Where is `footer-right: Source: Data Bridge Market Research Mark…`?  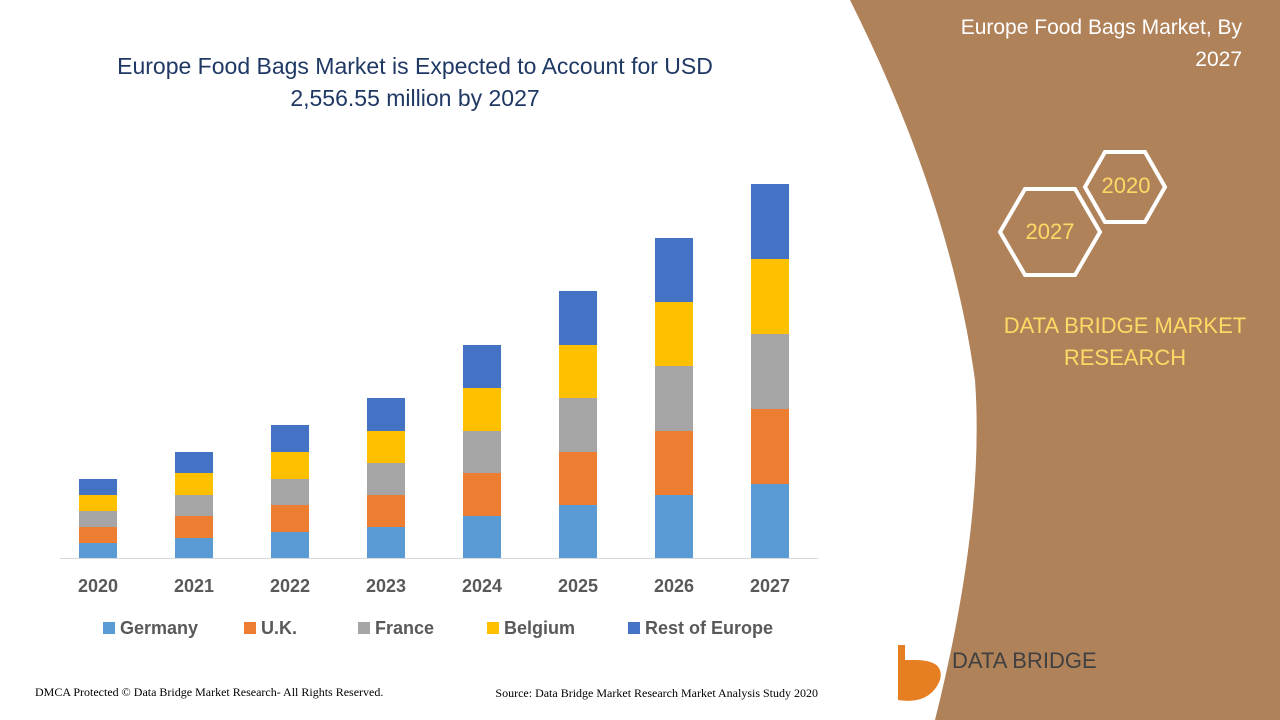
footer-right: Source: Data Bridge Market Research Mark… is located at coordinates (656, 693).